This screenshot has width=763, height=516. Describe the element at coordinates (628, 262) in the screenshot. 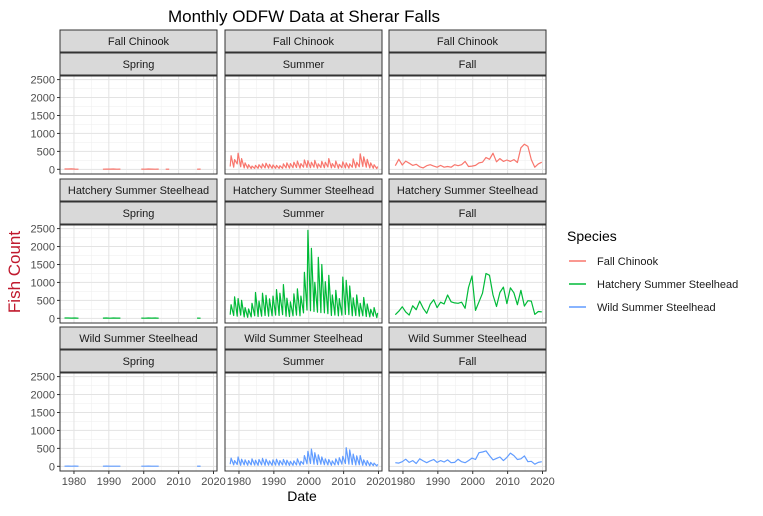

I see `legend-label: Fall Chinook` at that location.